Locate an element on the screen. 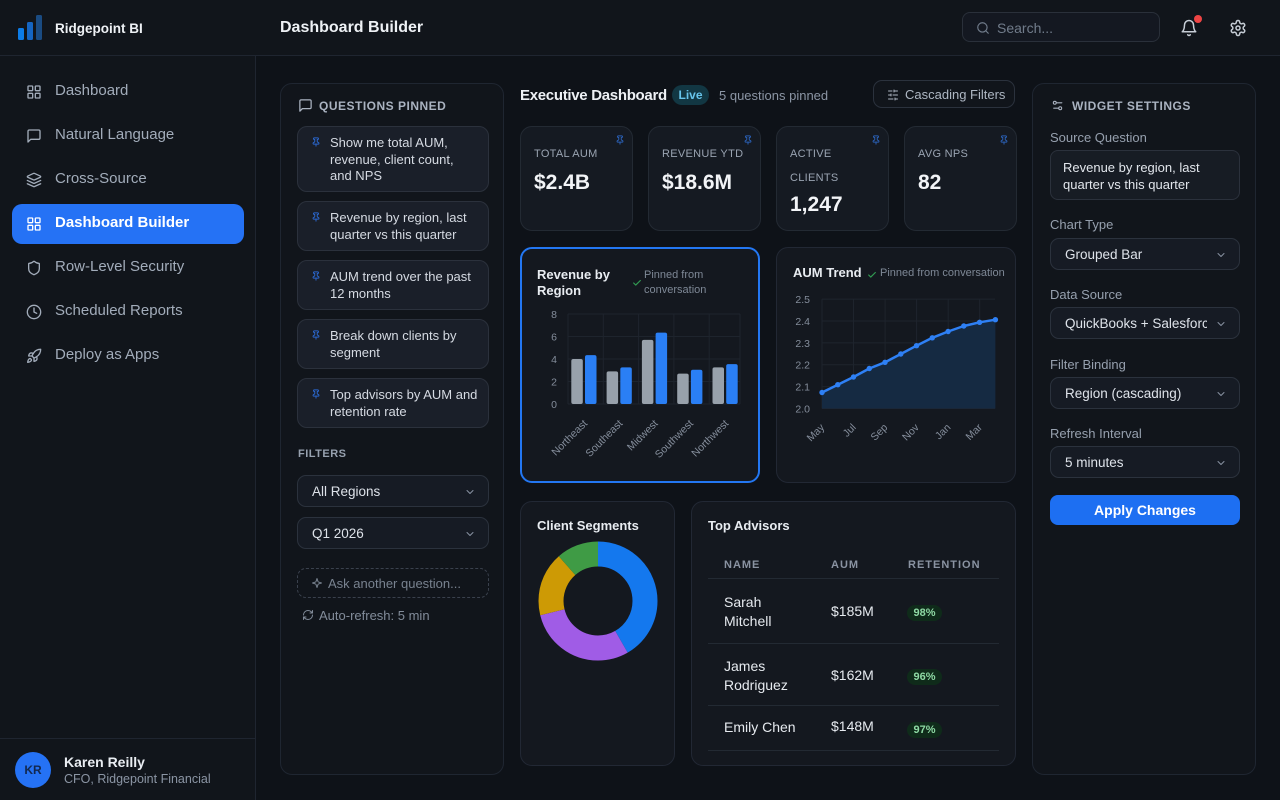 This screenshot has width=1280, height=800. svg-text: 0 is located at coordinates (554, 405).